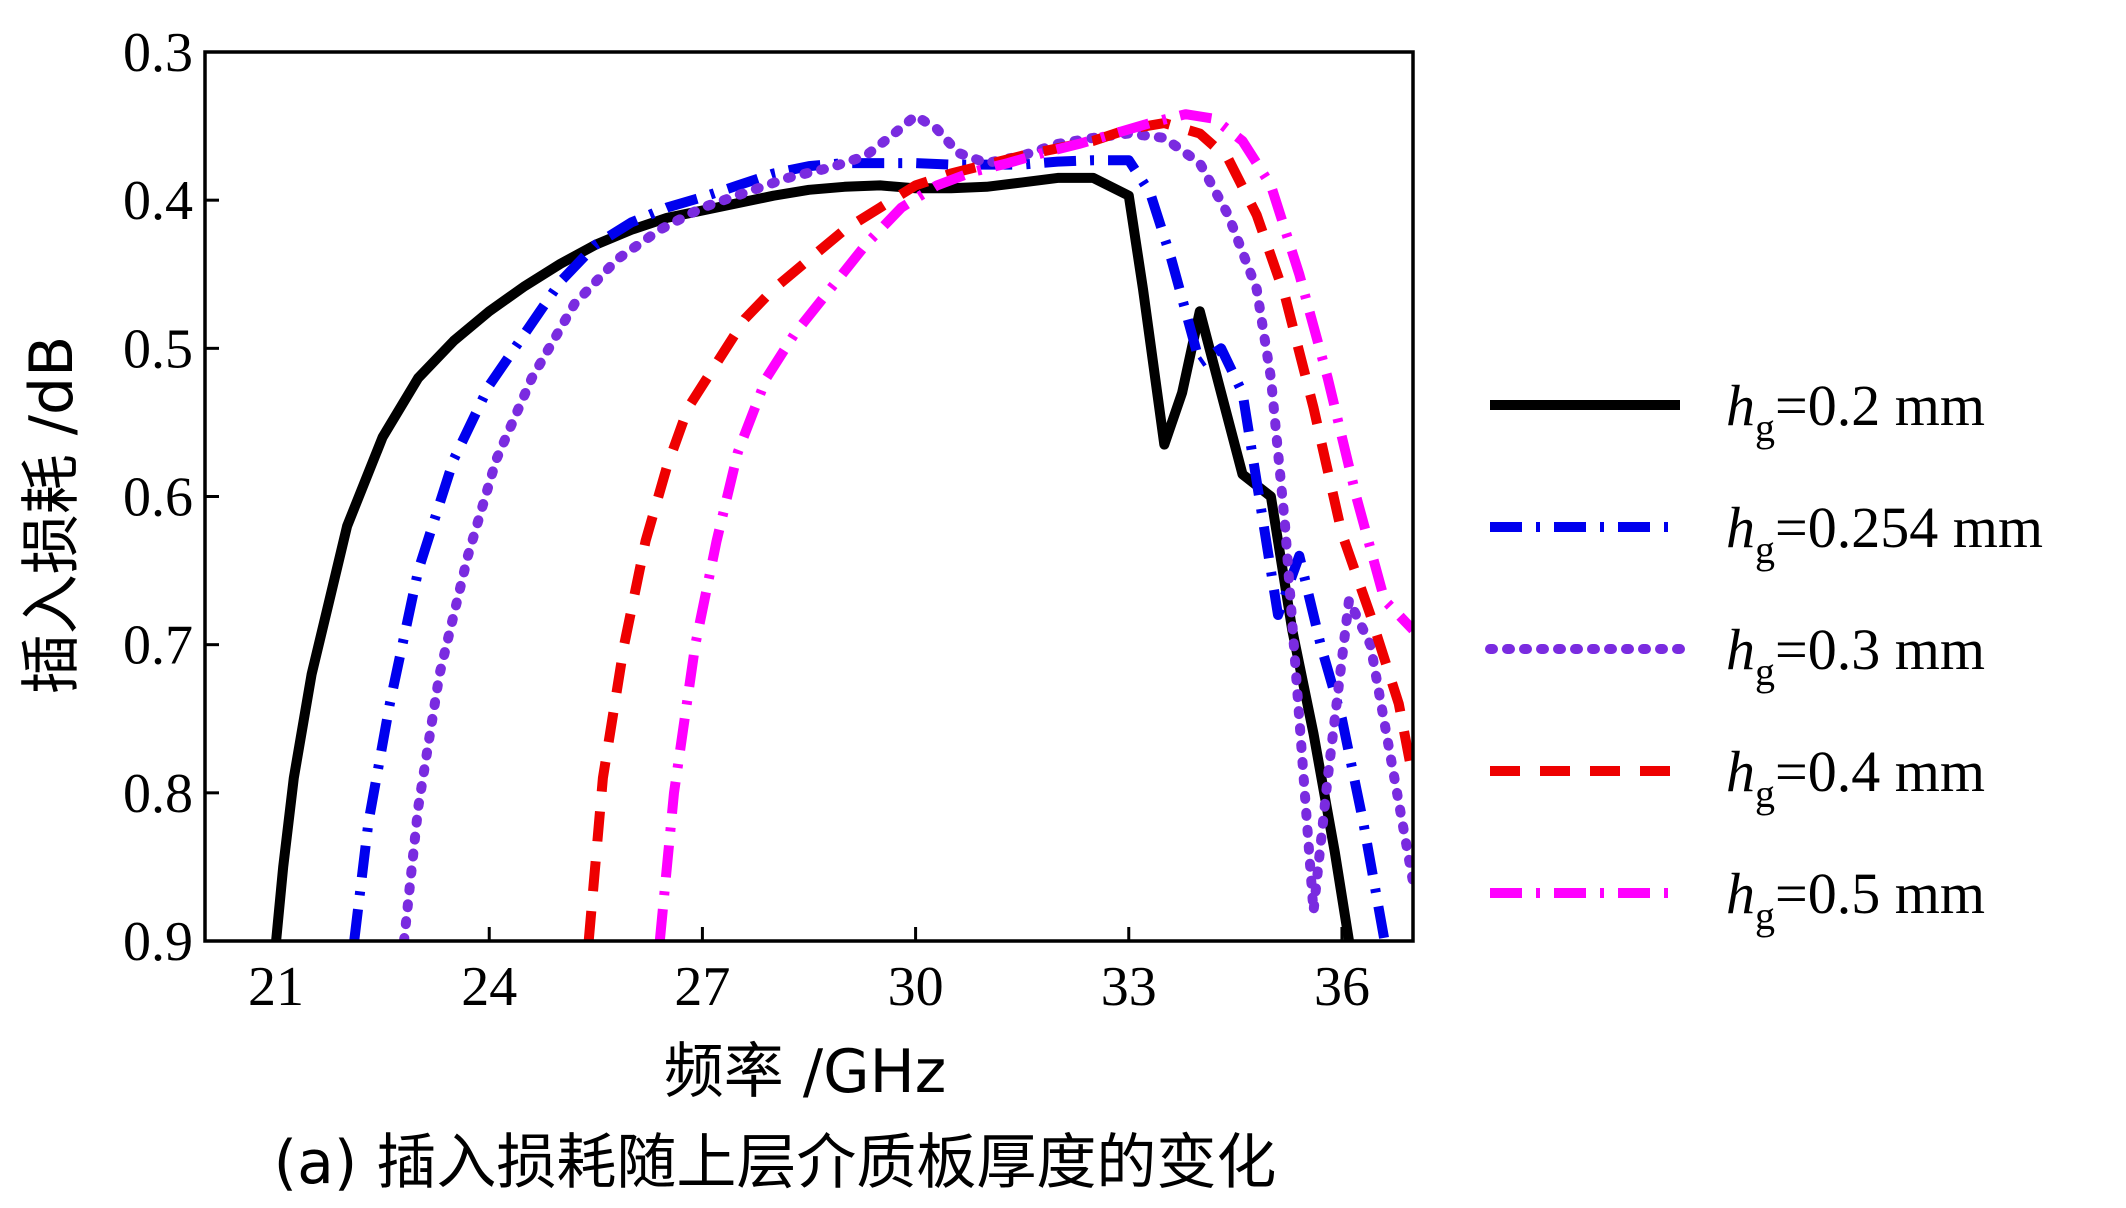 The height and width of the screenshot is (1208, 2126). Describe the element at coordinates (52, 515) in the screenshot. I see `y-axis-label: 插入损耗 /dB` at that location.